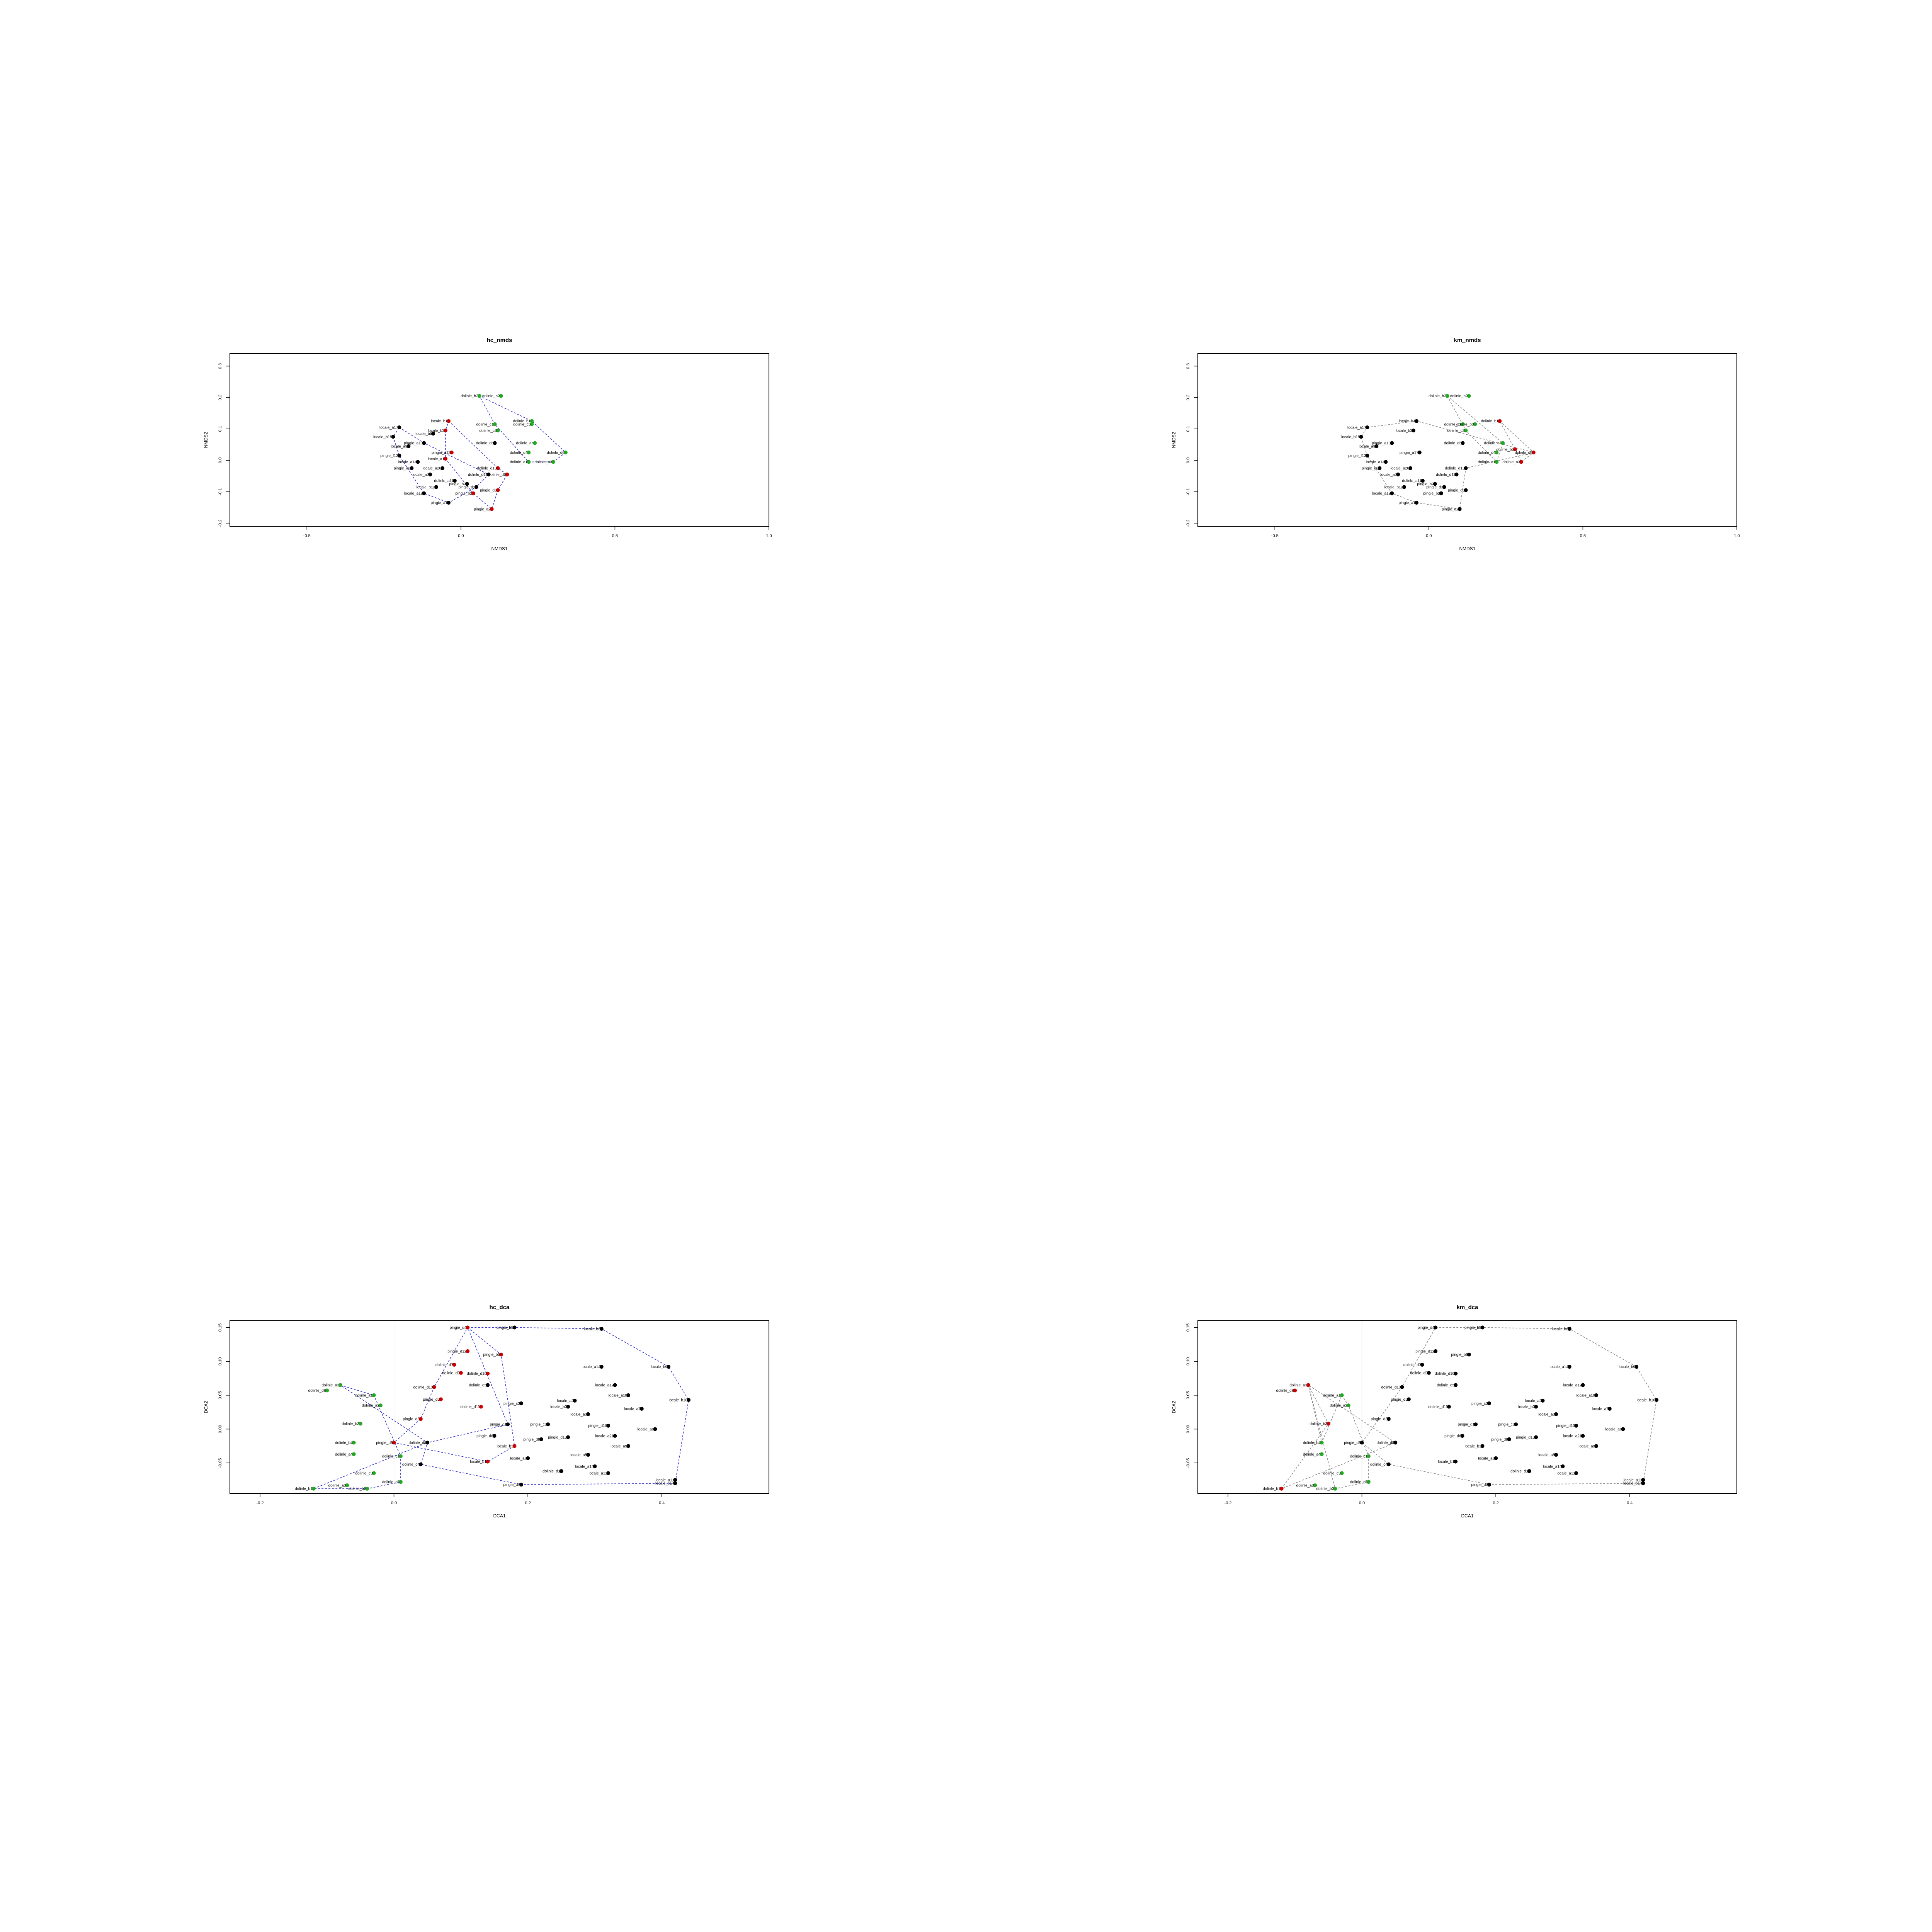  I want to click on chart-title: hc_nmds, so click(500, 340).